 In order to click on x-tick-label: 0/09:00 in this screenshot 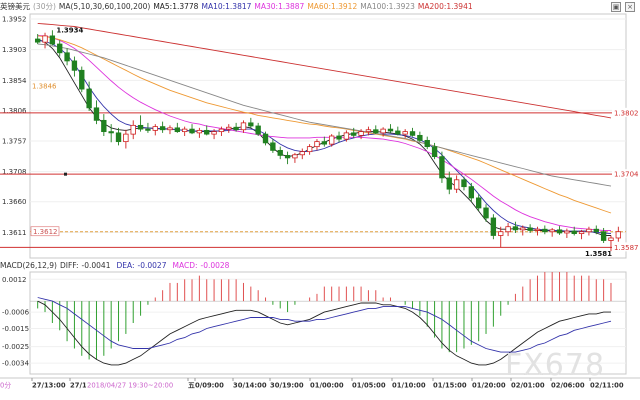, I will do `click(209, 386)`.